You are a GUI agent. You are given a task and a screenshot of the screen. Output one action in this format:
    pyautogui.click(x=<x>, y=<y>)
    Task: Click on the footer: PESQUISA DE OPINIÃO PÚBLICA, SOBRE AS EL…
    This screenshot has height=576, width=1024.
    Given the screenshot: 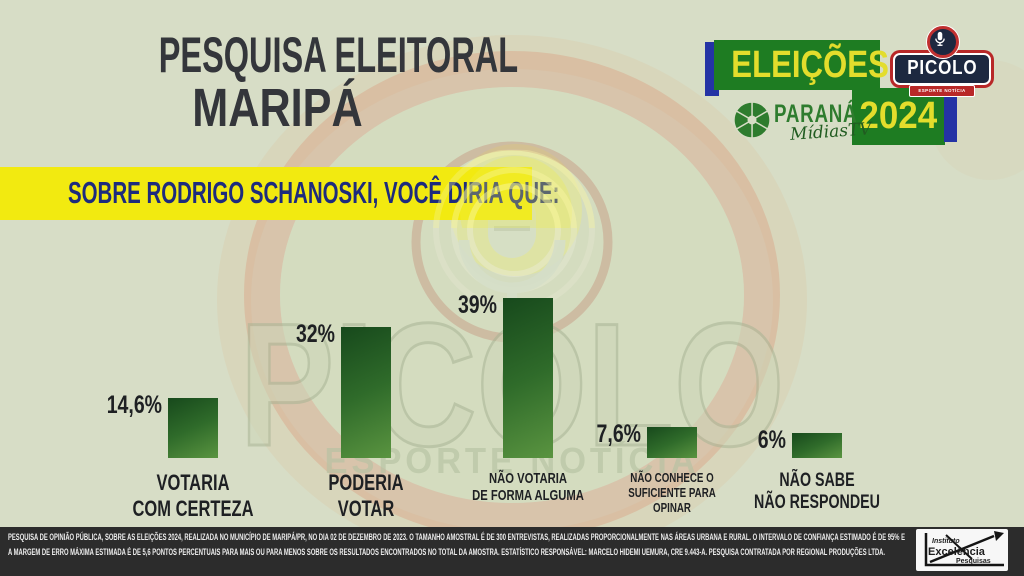 What is the action you would take?
    pyautogui.click(x=512, y=551)
    